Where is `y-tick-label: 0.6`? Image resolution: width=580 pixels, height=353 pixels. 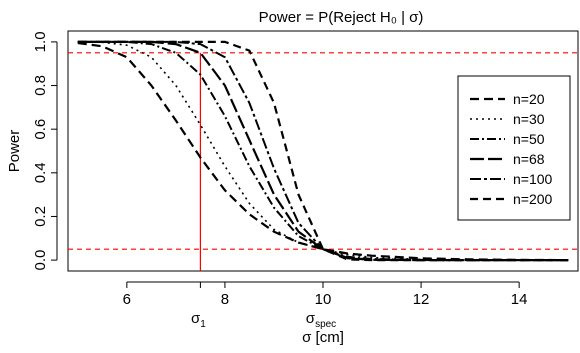
y-tick-label: 0.6 is located at coordinates (40, 129).